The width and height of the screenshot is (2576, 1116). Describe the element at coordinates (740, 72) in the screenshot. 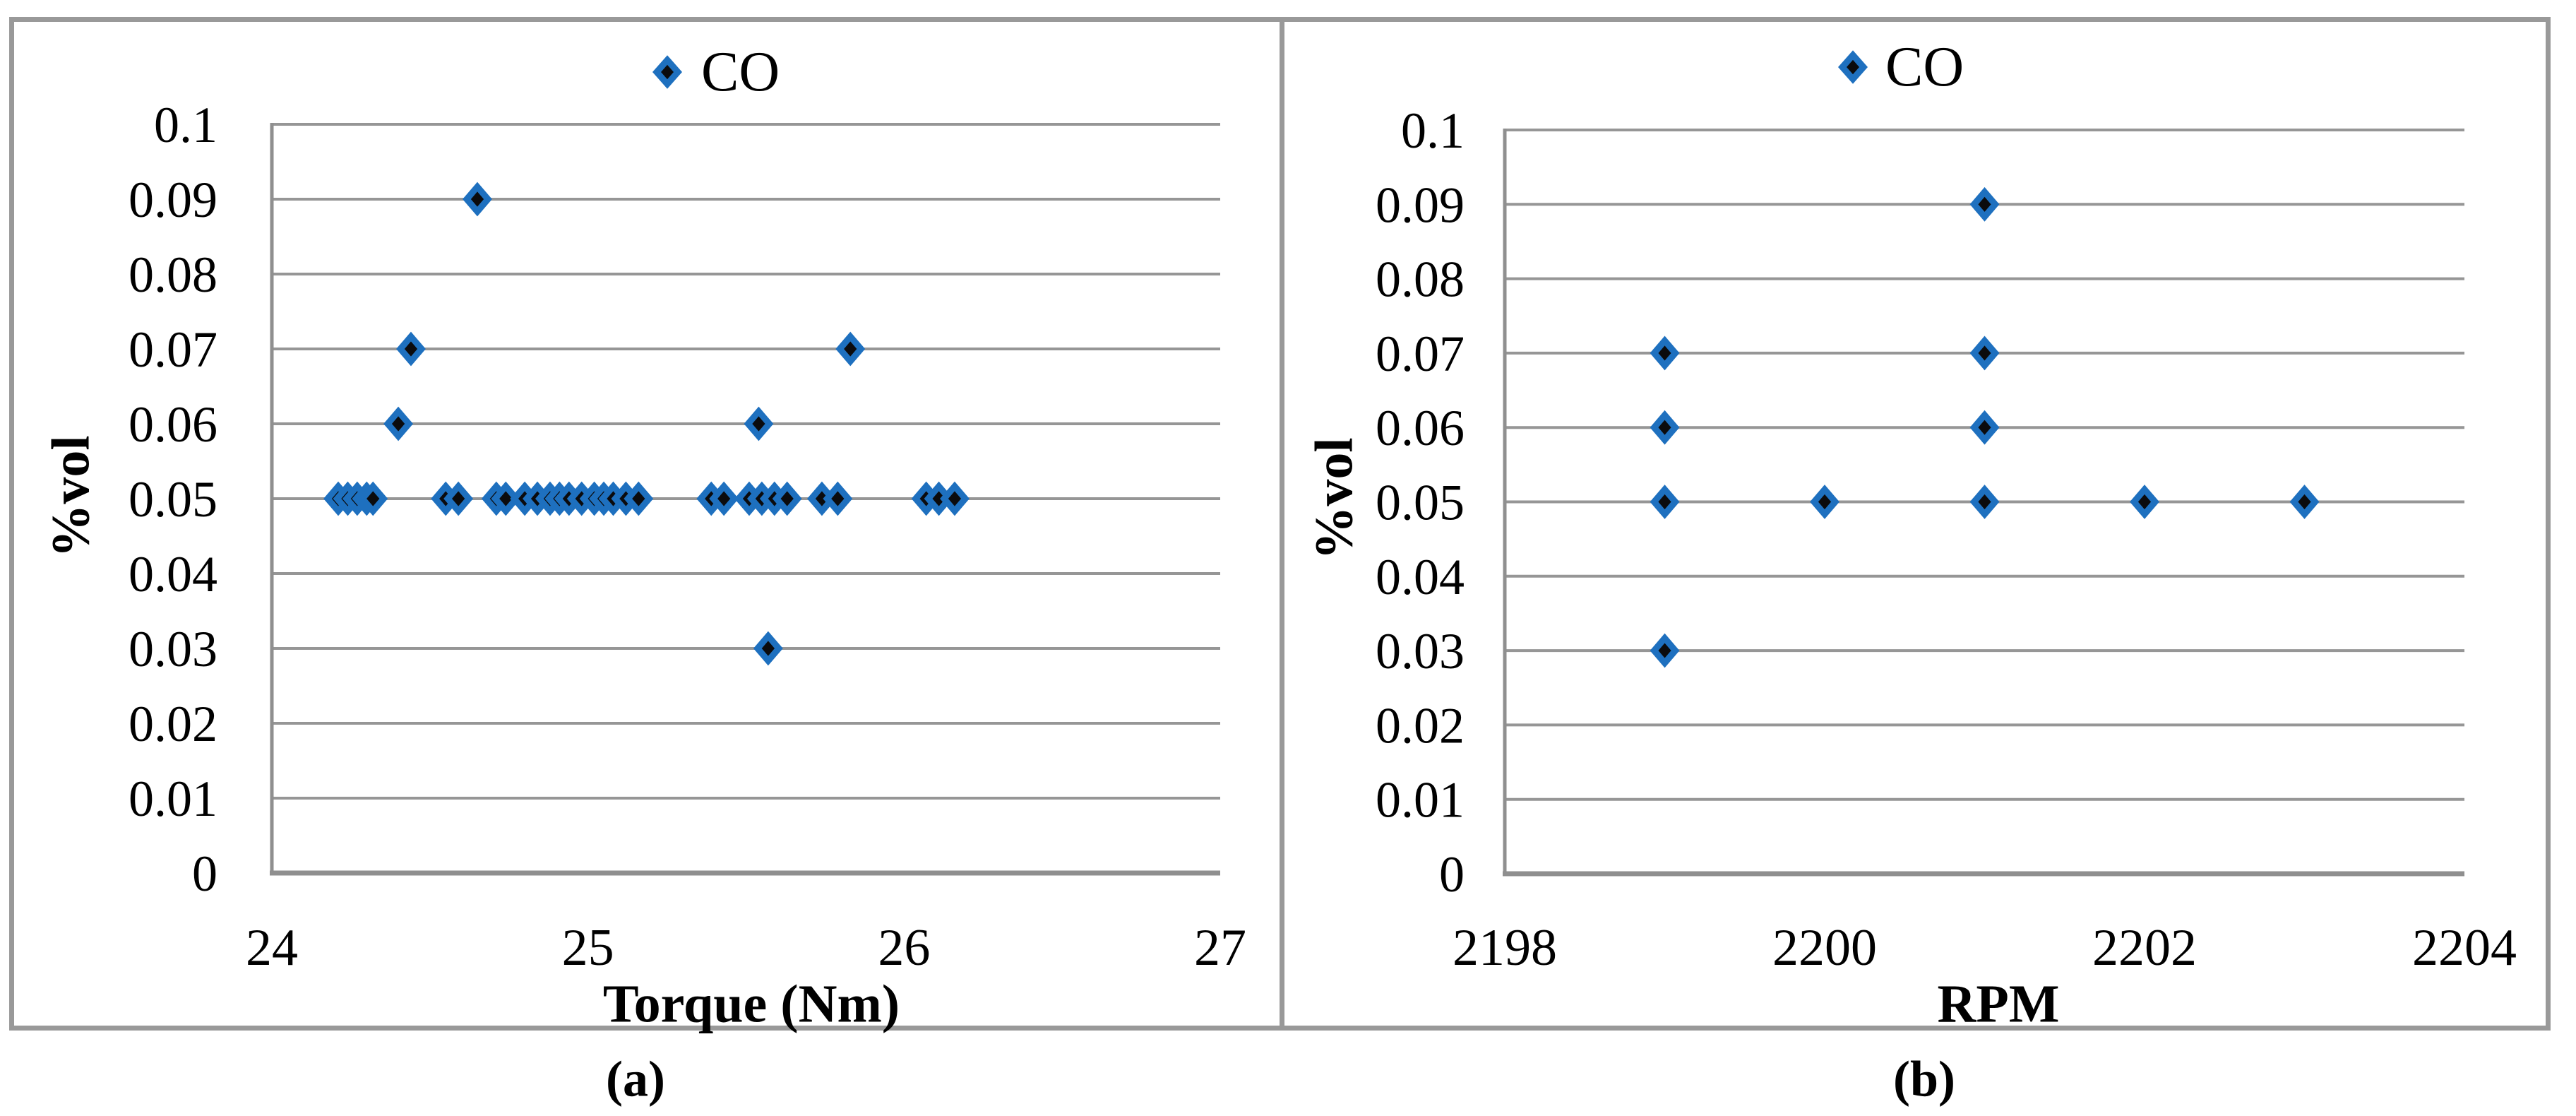

I see `legend-label-a: CO` at that location.